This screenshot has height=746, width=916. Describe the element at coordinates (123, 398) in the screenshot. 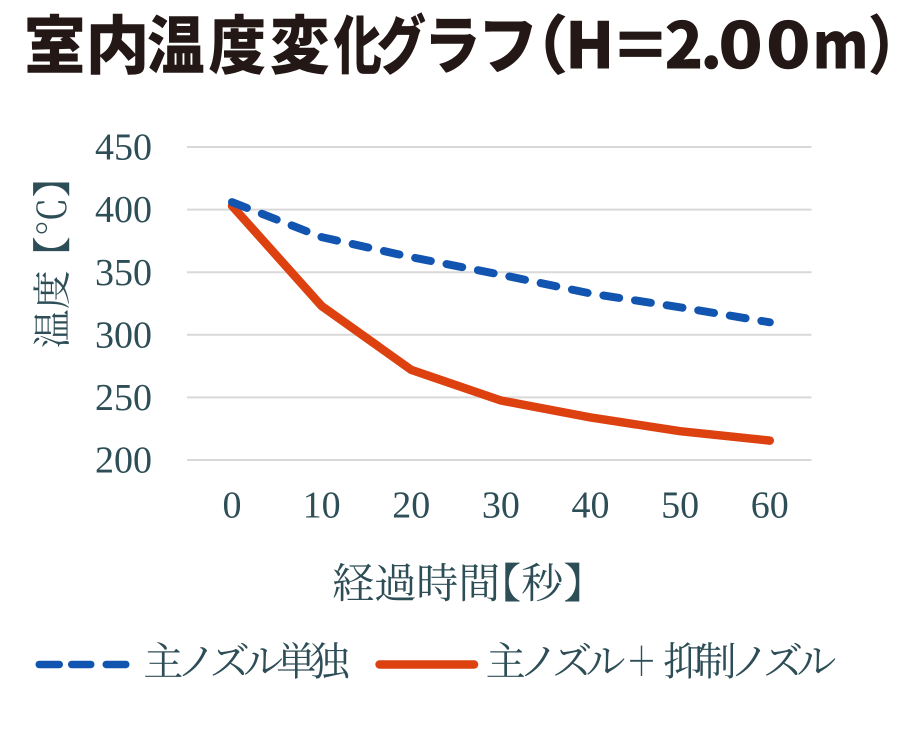

I see `svg-text: 250` at that location.